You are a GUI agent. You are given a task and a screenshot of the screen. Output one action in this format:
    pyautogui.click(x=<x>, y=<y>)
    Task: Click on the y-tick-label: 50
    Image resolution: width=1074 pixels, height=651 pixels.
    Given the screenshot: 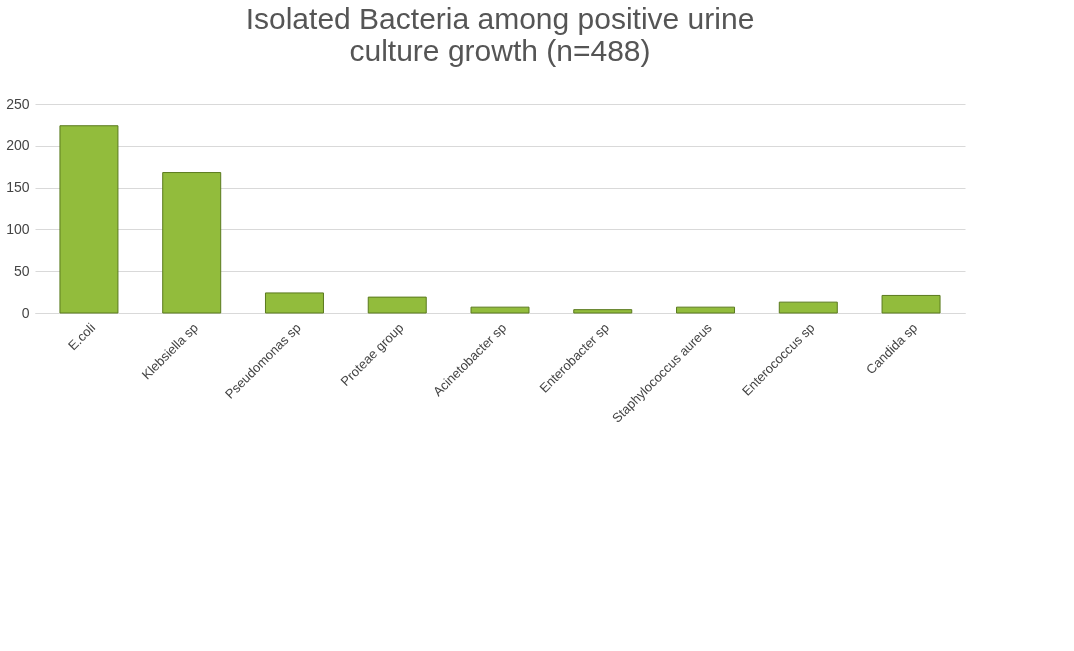 What is the action you would take?
    pyautogui.click(x=21, y=270)
    